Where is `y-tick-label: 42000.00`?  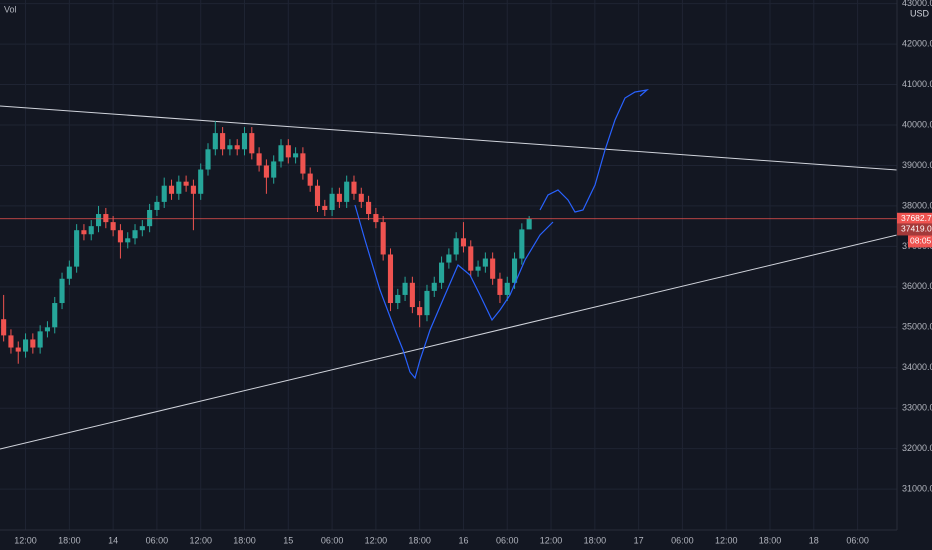
y-tick-label: 42000.00 is located at coordinates (917, 43).